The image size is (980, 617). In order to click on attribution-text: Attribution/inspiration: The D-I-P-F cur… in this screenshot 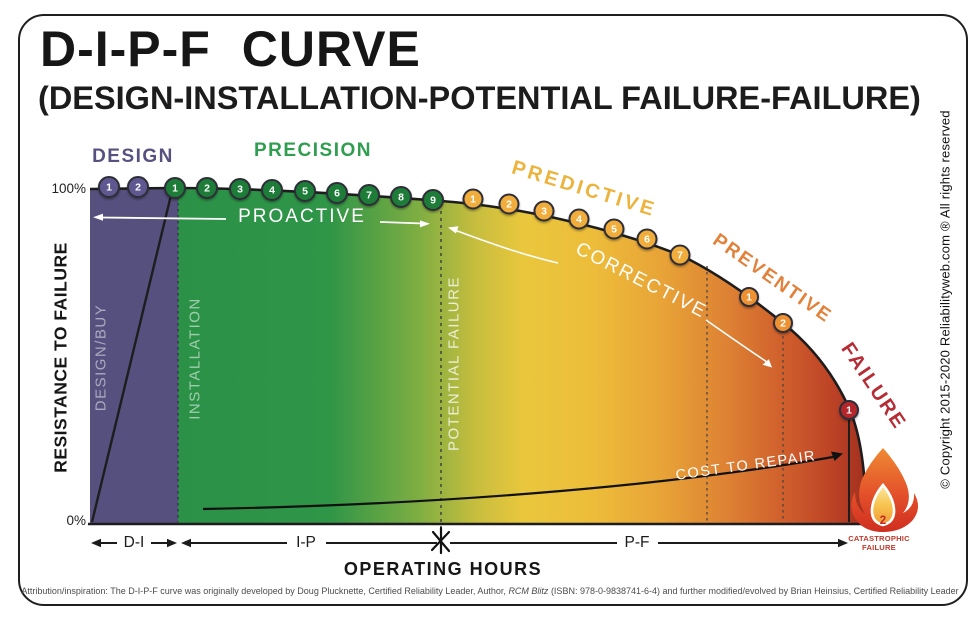, I will do `click(490, 591)`.